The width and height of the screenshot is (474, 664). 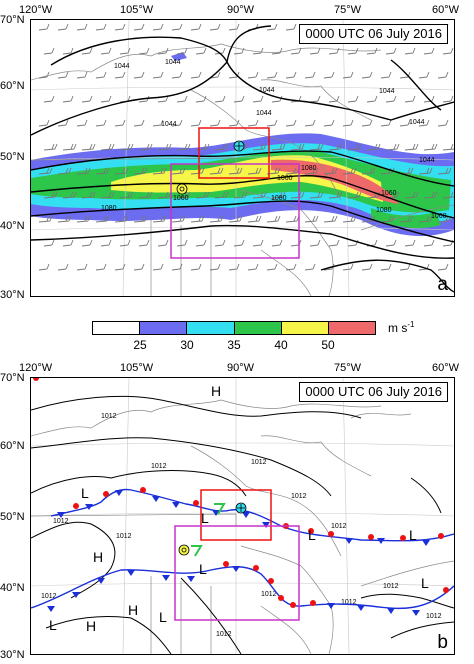 What do you see at coordinates (137, 10) in the screenshot?
I see `lon-label-105w: 105°W` at bounding box center [137, 10].